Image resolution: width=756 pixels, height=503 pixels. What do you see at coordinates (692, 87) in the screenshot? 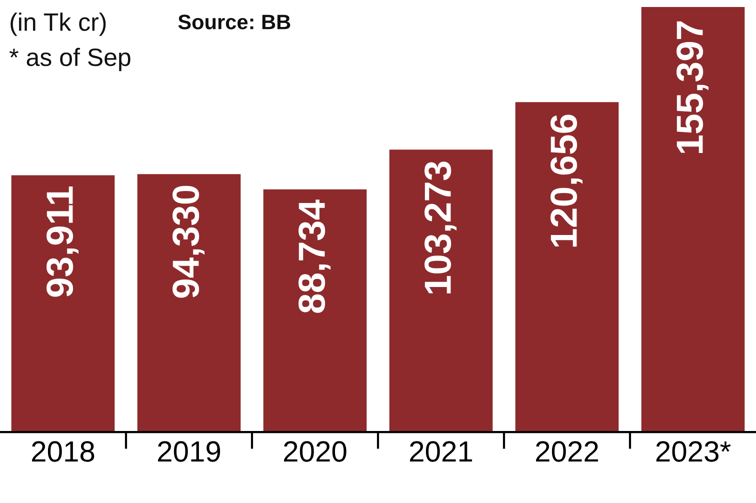
I see `data-label: 155,397` at bounding box center [692, 87].